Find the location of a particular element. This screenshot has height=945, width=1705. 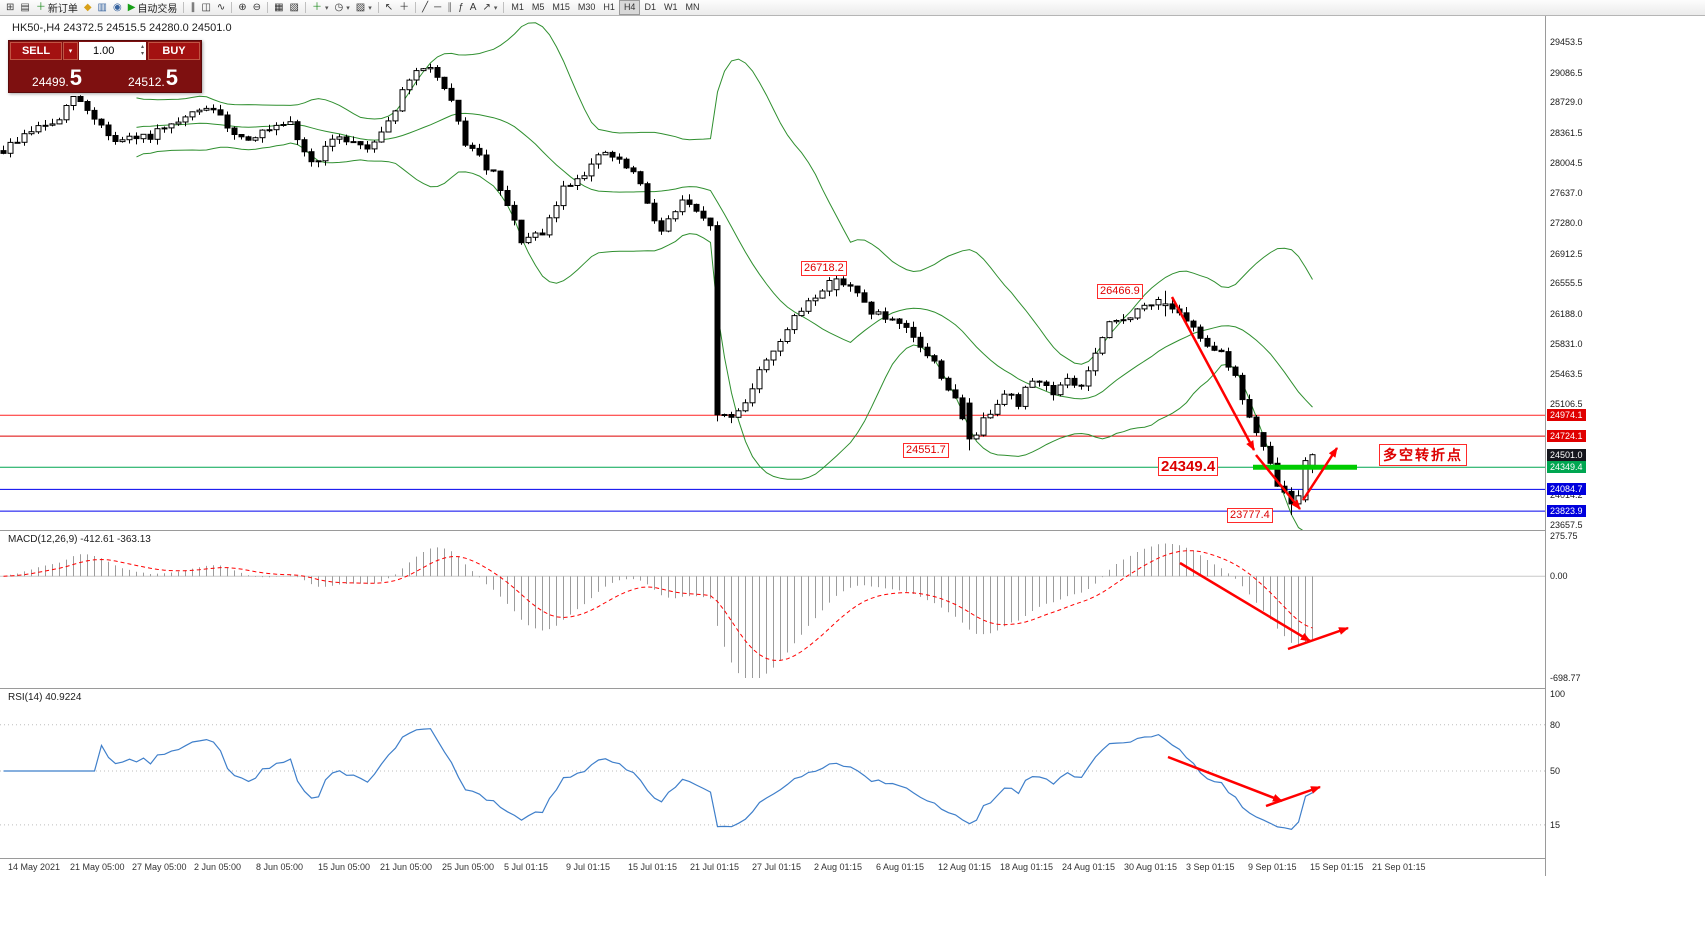

trendline-button: ╱ is located at coordinates (425, 8).